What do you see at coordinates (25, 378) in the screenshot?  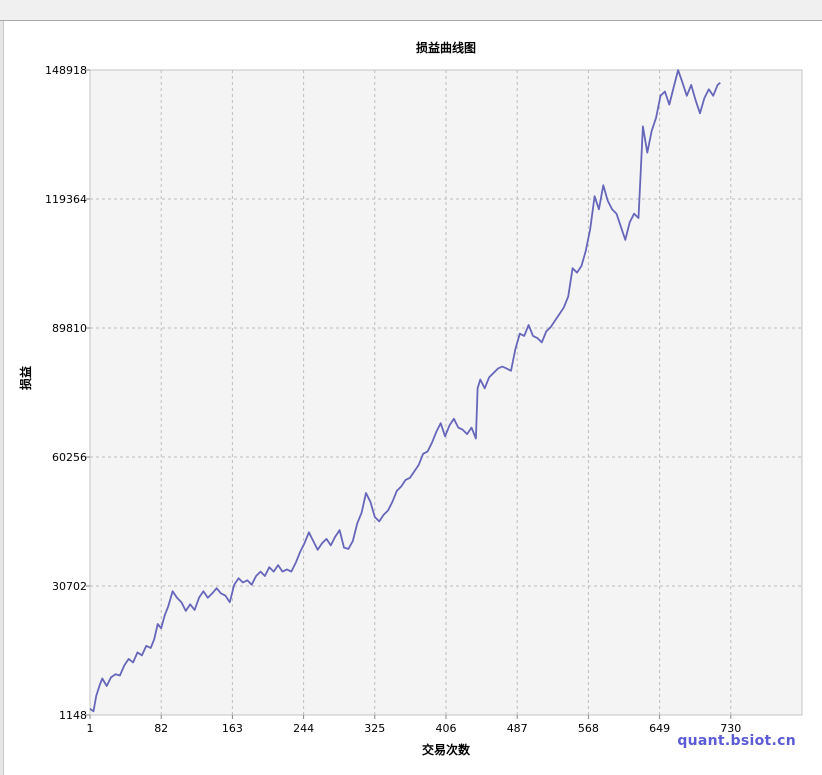 I see `y-axis-label: 损益` at bounding box center [25, 378].